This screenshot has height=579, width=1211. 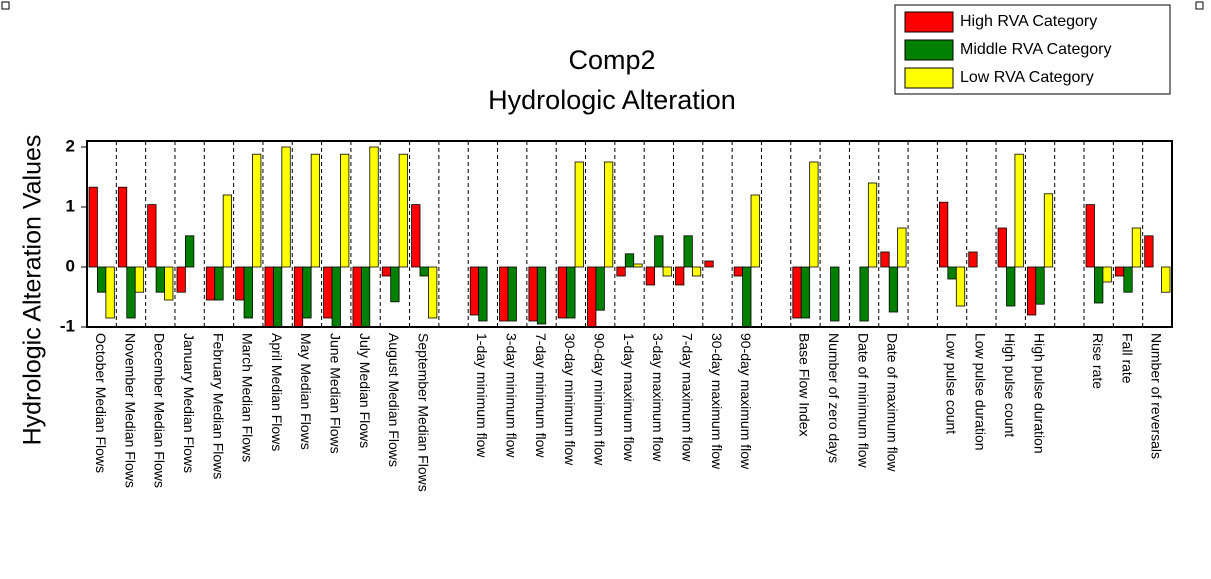 What do you see at coordinates (629, 397) in the screenshot?
I see `x-tick-label: 1-day maximum flow` at bounding box center [629, 397].